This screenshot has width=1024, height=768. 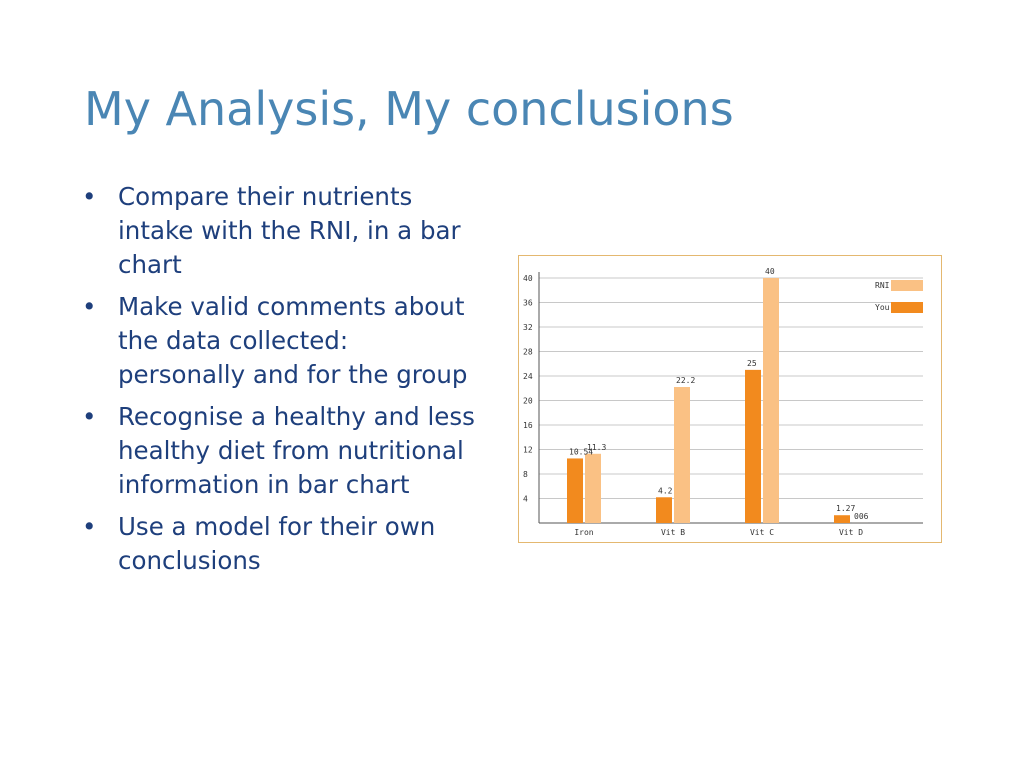 What do you see at coordinates (861, 516) in the screenshot?
I see `bar-value-label: 006` at bounding box center [861, 516].